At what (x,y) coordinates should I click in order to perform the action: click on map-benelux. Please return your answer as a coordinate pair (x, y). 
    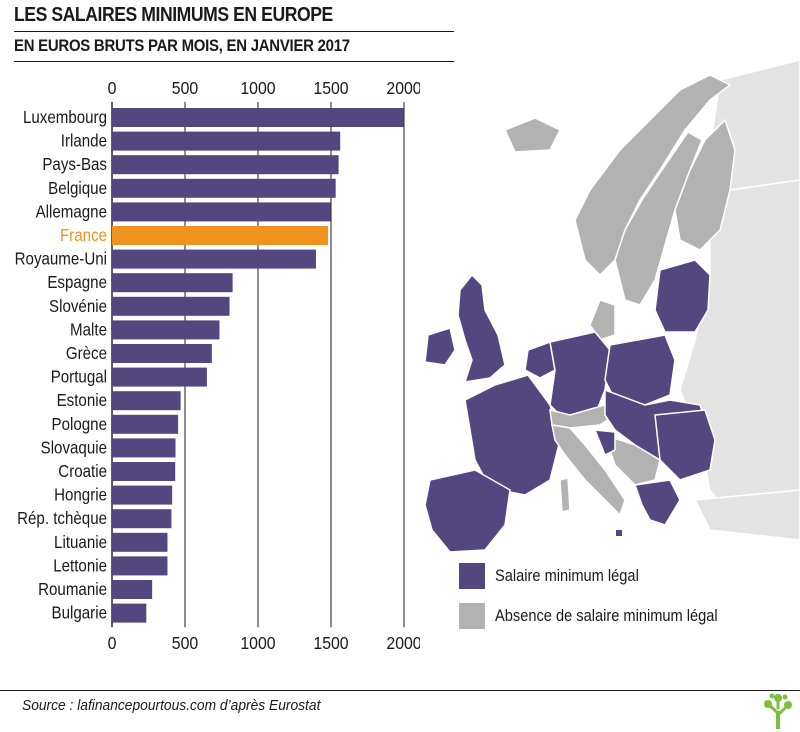
    Looking at the image, I should click on (540, 359).